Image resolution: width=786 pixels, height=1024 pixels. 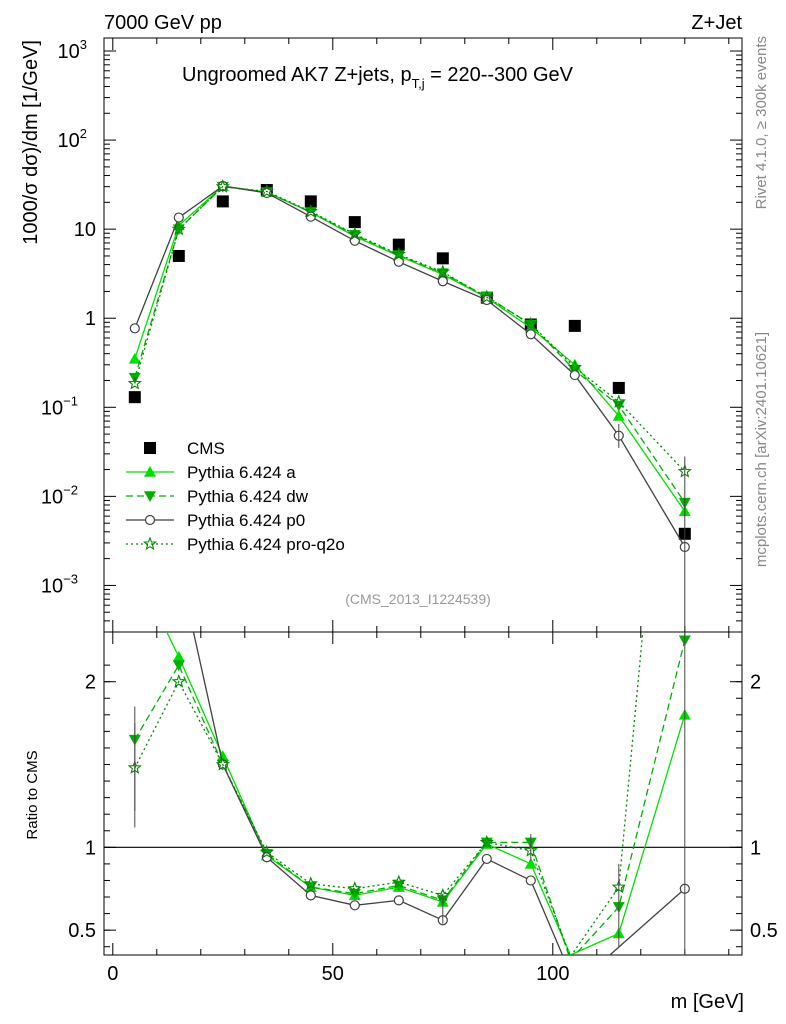 I want to click on main-y-tick-label: 10², so click(x=72, y=139).